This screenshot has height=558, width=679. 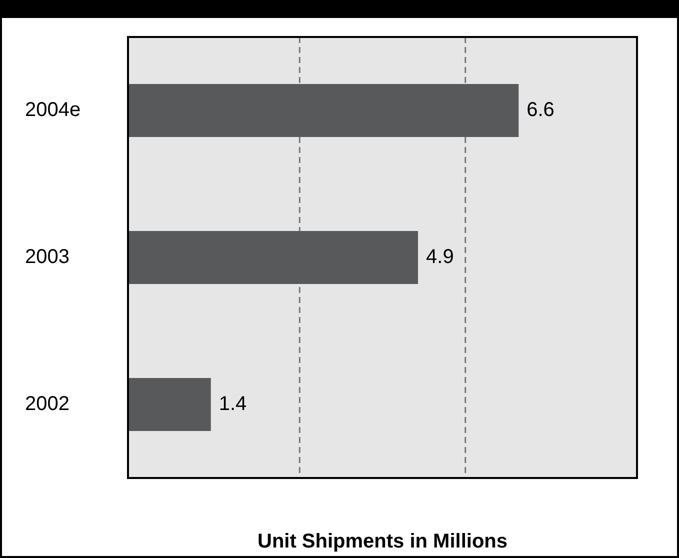 What do you see at coordinates (383, 541) in the screenshot?
I see `x-axis-title: Unit Shipments in Millions` at bounding box center [383, 541].